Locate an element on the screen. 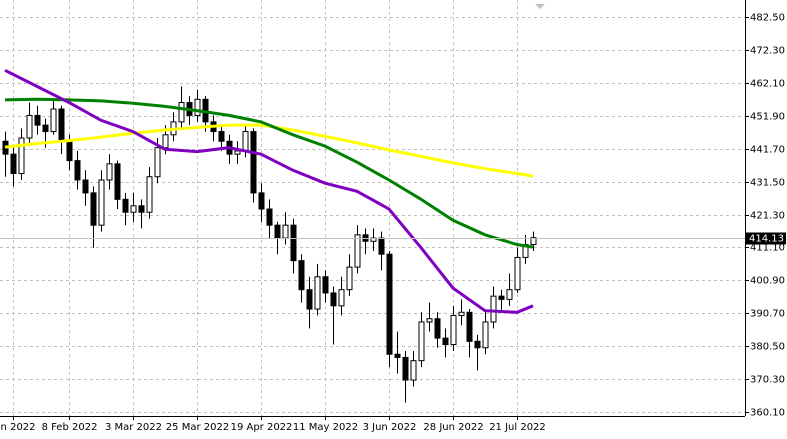  y-tick-label: 411.10 is located at coordinates (767, 248).